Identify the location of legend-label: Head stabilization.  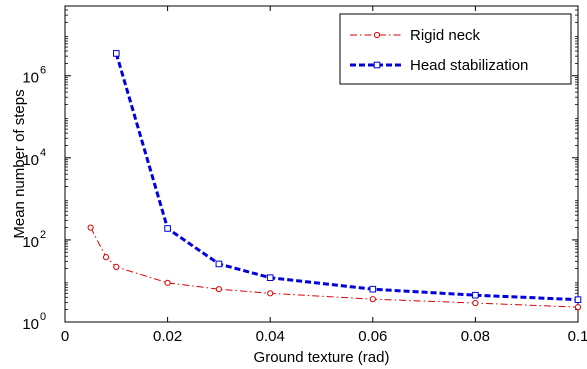
(469, 65).